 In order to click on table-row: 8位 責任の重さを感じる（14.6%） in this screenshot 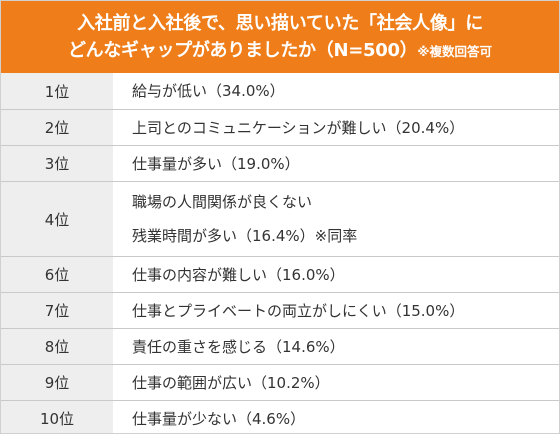, I will do `click(280, 346)`.